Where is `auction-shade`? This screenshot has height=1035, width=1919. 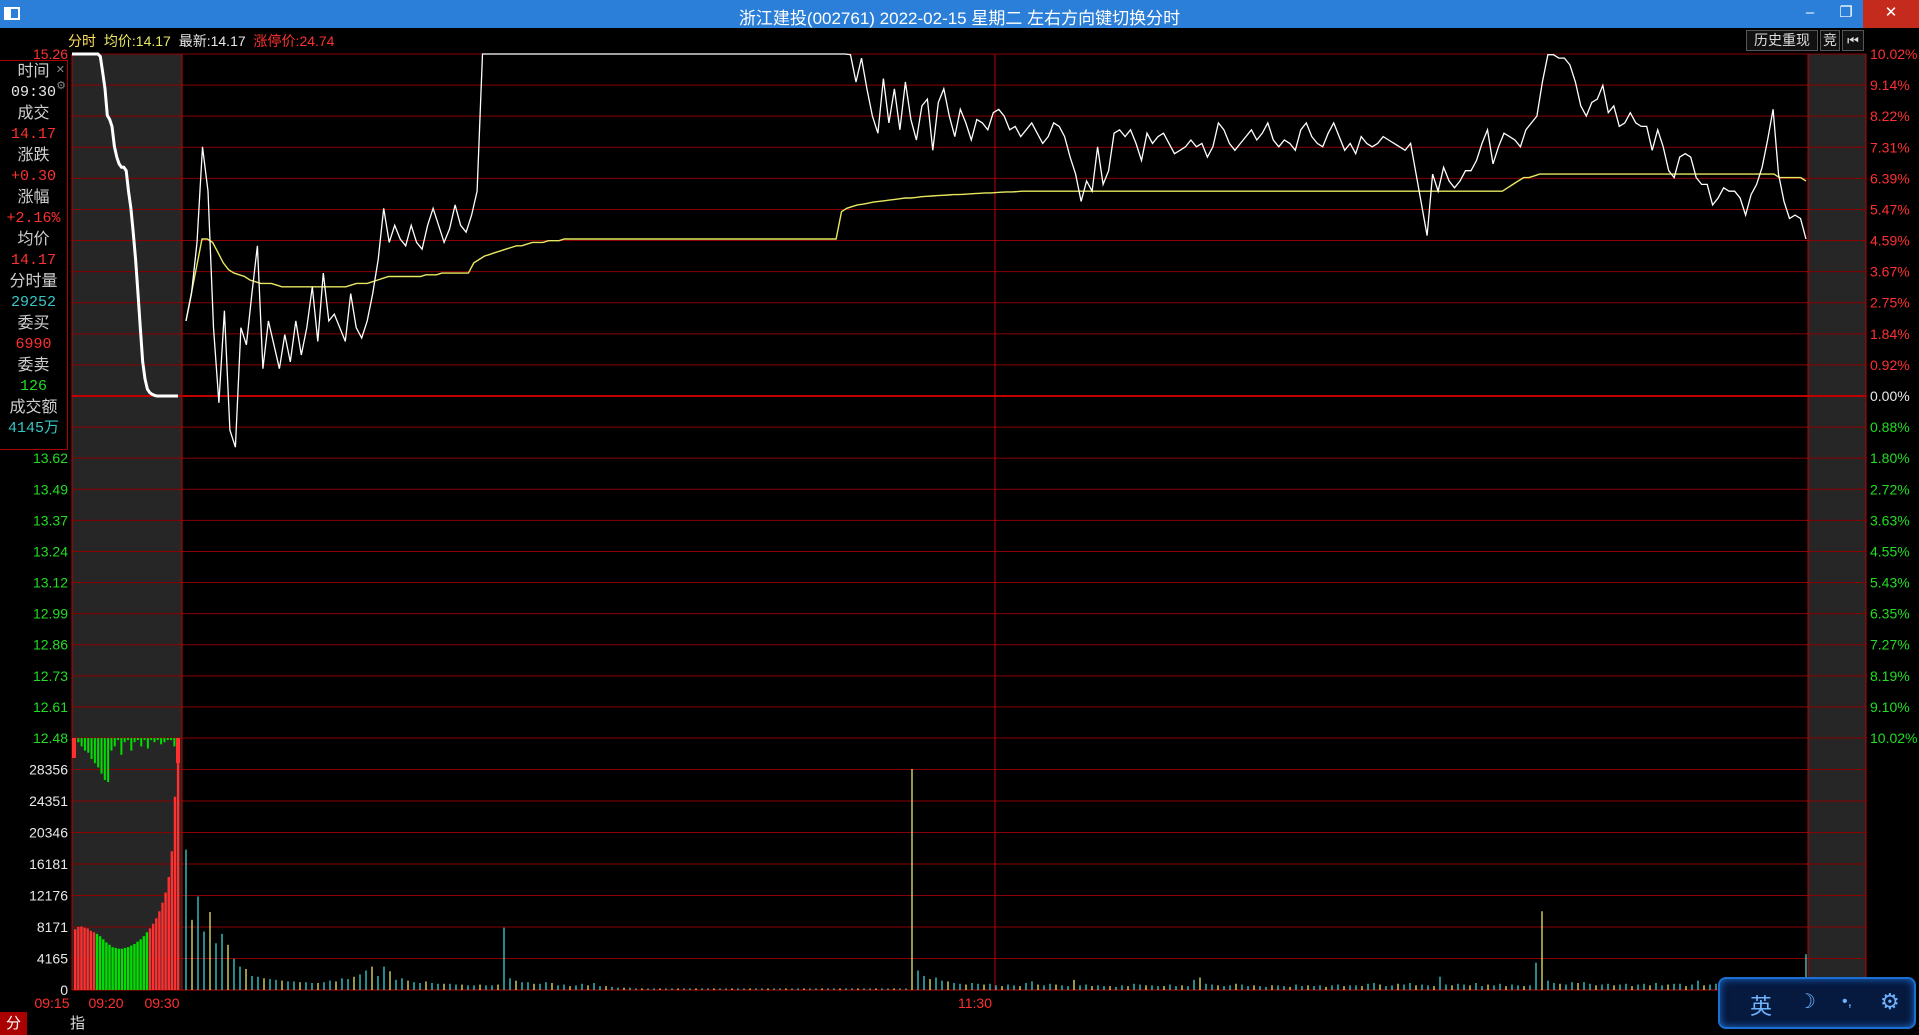
auction-shade is located at coordinates (127, 522).